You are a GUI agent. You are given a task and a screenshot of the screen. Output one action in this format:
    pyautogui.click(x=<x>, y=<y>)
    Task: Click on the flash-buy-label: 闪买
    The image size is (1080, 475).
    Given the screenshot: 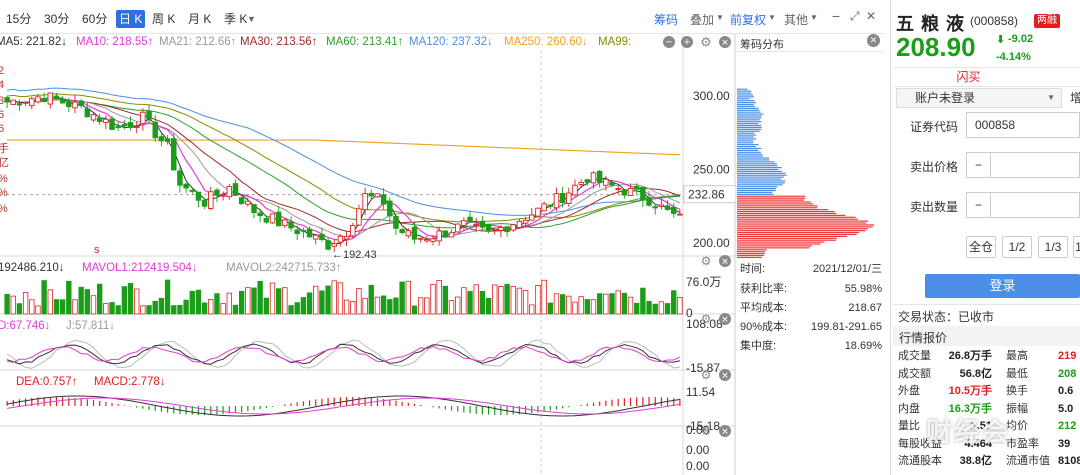 What is the action you would take?
    pyautogui.click(x=968, y=77)
    